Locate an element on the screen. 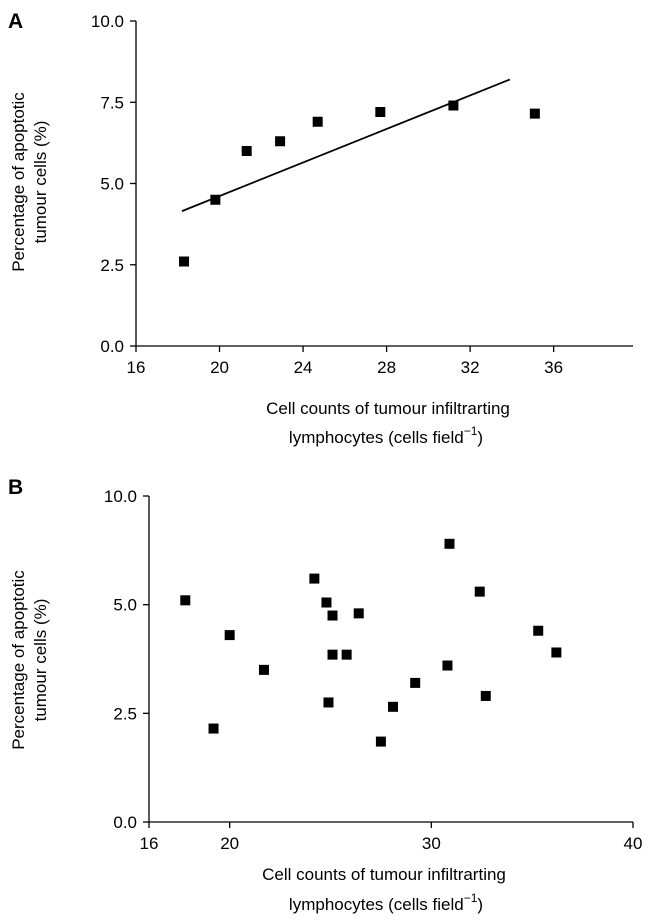  panel-b-xlabel-line2: lymphocytes (cells field−1) is located at coordinates (386, 902).